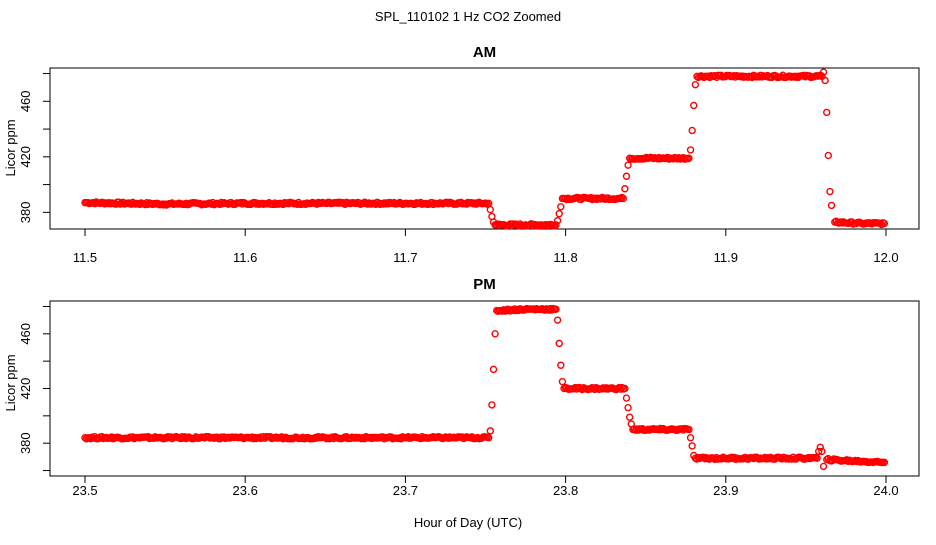  Describe the element at coordinates (245, 490) in the screenshot. I see `x-tick-label: 23.6` at that location.